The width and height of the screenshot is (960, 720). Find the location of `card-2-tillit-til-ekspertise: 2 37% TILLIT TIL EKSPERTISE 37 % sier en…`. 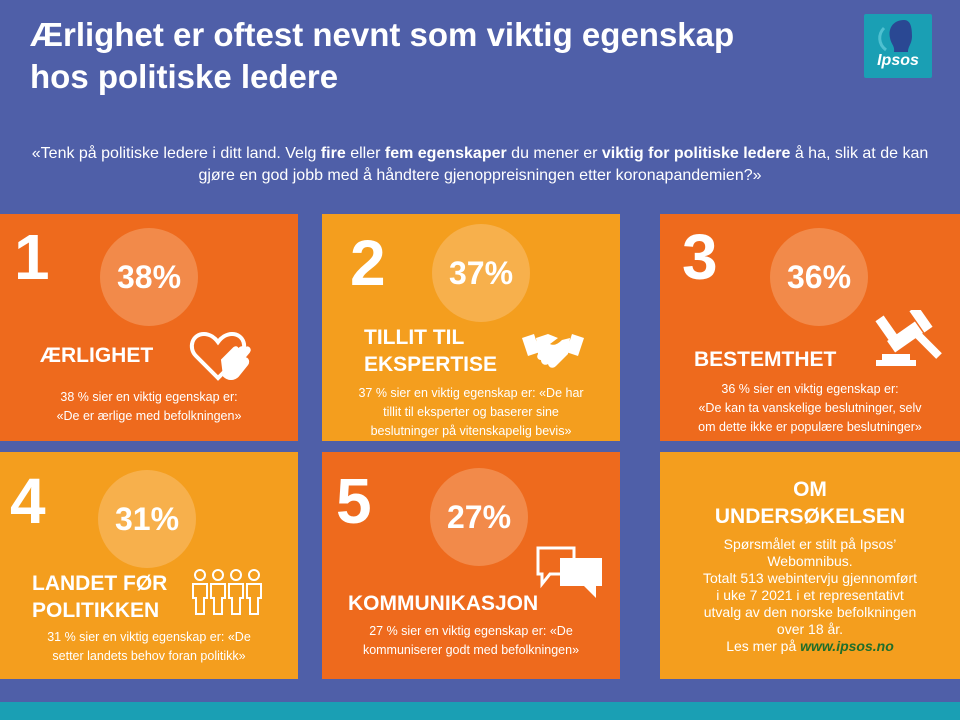

card-2-tillit-til-ekspertise: 2 37% TILLIT TIL EKSPERTISE 37 % sier en… is located at coordinates (471, 327).